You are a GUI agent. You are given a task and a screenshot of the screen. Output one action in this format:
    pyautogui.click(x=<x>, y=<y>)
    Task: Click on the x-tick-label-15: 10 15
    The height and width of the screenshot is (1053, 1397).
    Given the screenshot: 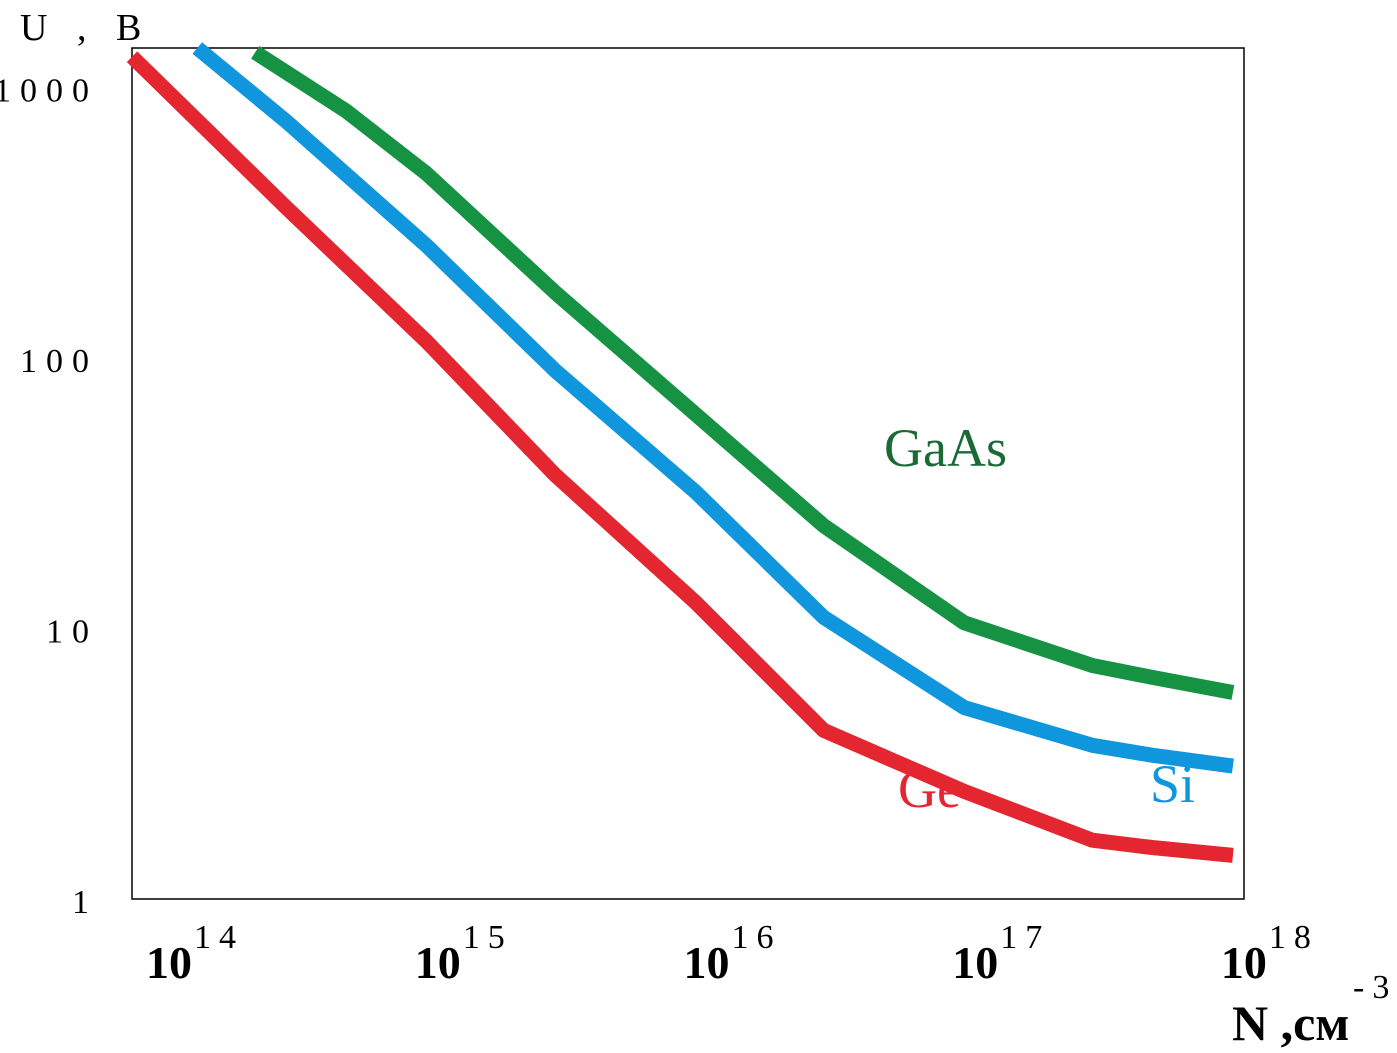 What is the action you would take?
    pyautogui.click(x=464, y=953)
    